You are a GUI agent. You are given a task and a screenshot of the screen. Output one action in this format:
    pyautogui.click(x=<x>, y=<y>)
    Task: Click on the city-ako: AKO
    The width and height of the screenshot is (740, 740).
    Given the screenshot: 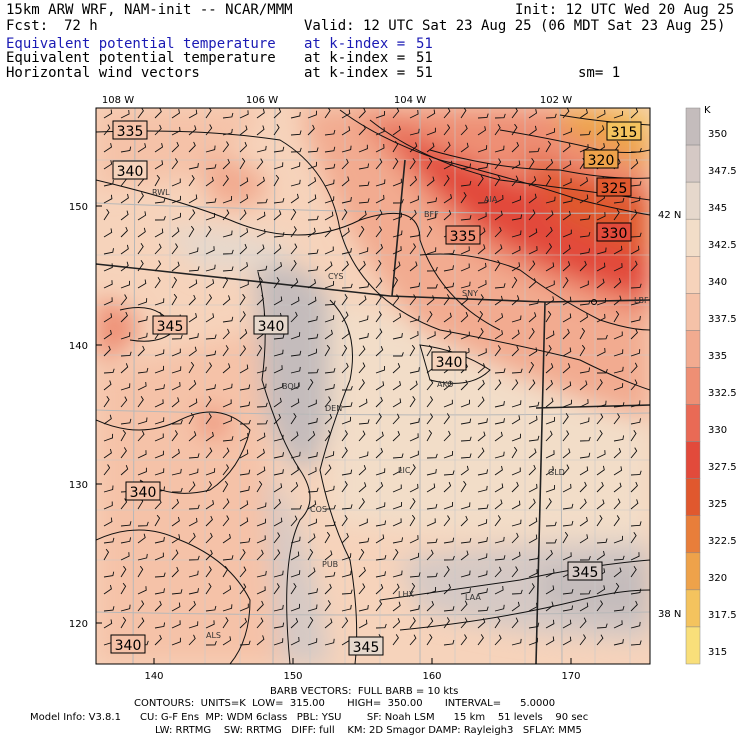 What is the action you would take?
    pyautogui.click(x=445, y=384)
    